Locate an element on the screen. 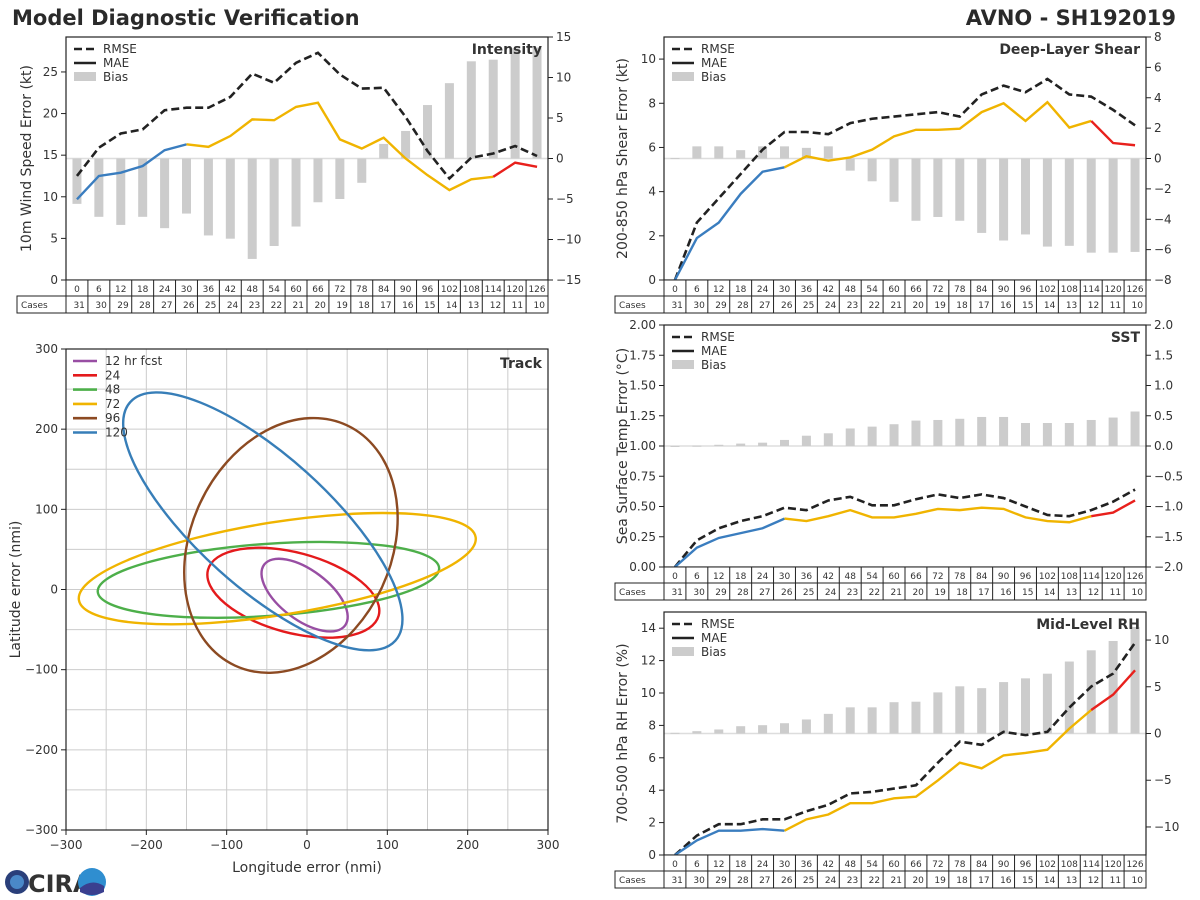  hour-cell: 60 is located at coordinates (894, 577).